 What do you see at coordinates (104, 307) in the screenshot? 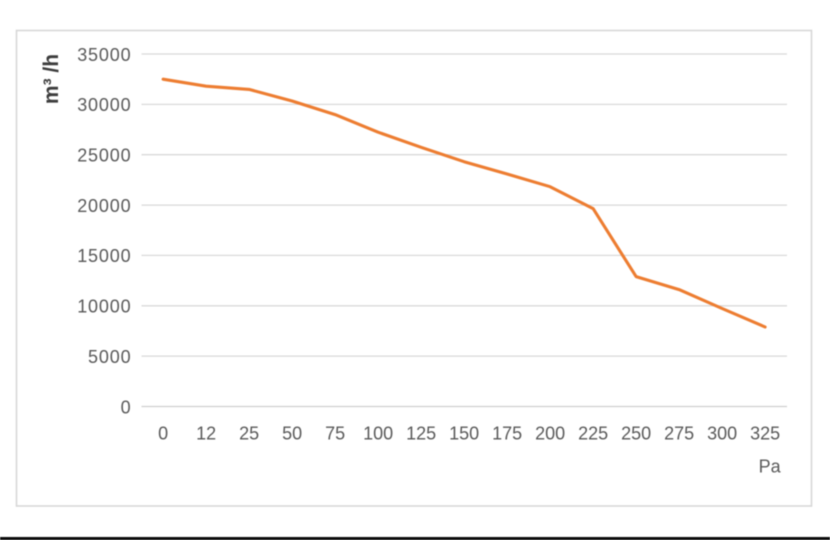
I see `svg-text: 10000` at bounding box center [104, 307].